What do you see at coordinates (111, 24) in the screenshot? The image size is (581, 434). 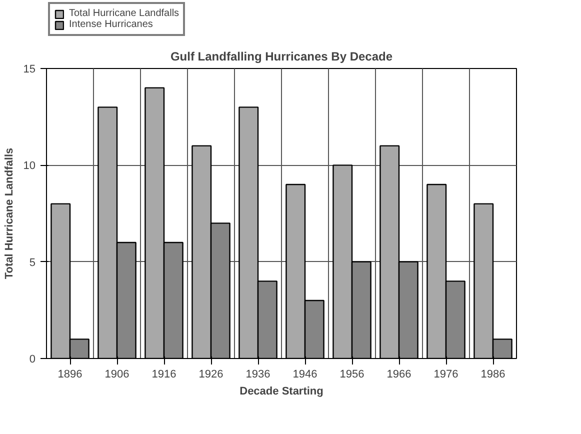 I see `legend-label: Intense Hurricanes` at bounding box center [111, 24].